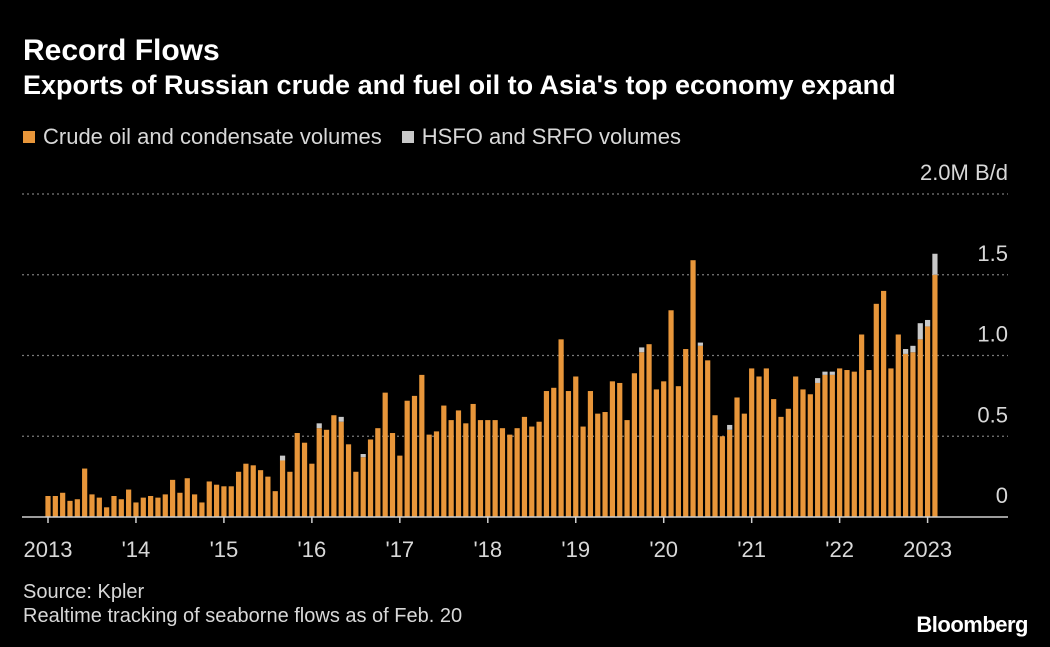 Image resolution: width=1050 pixels, height=647 pixels. What do you see at coordinates (84, 592) in the screenshot?
I see `source-note: Source: Kpler` at bounding box center [84, 592].